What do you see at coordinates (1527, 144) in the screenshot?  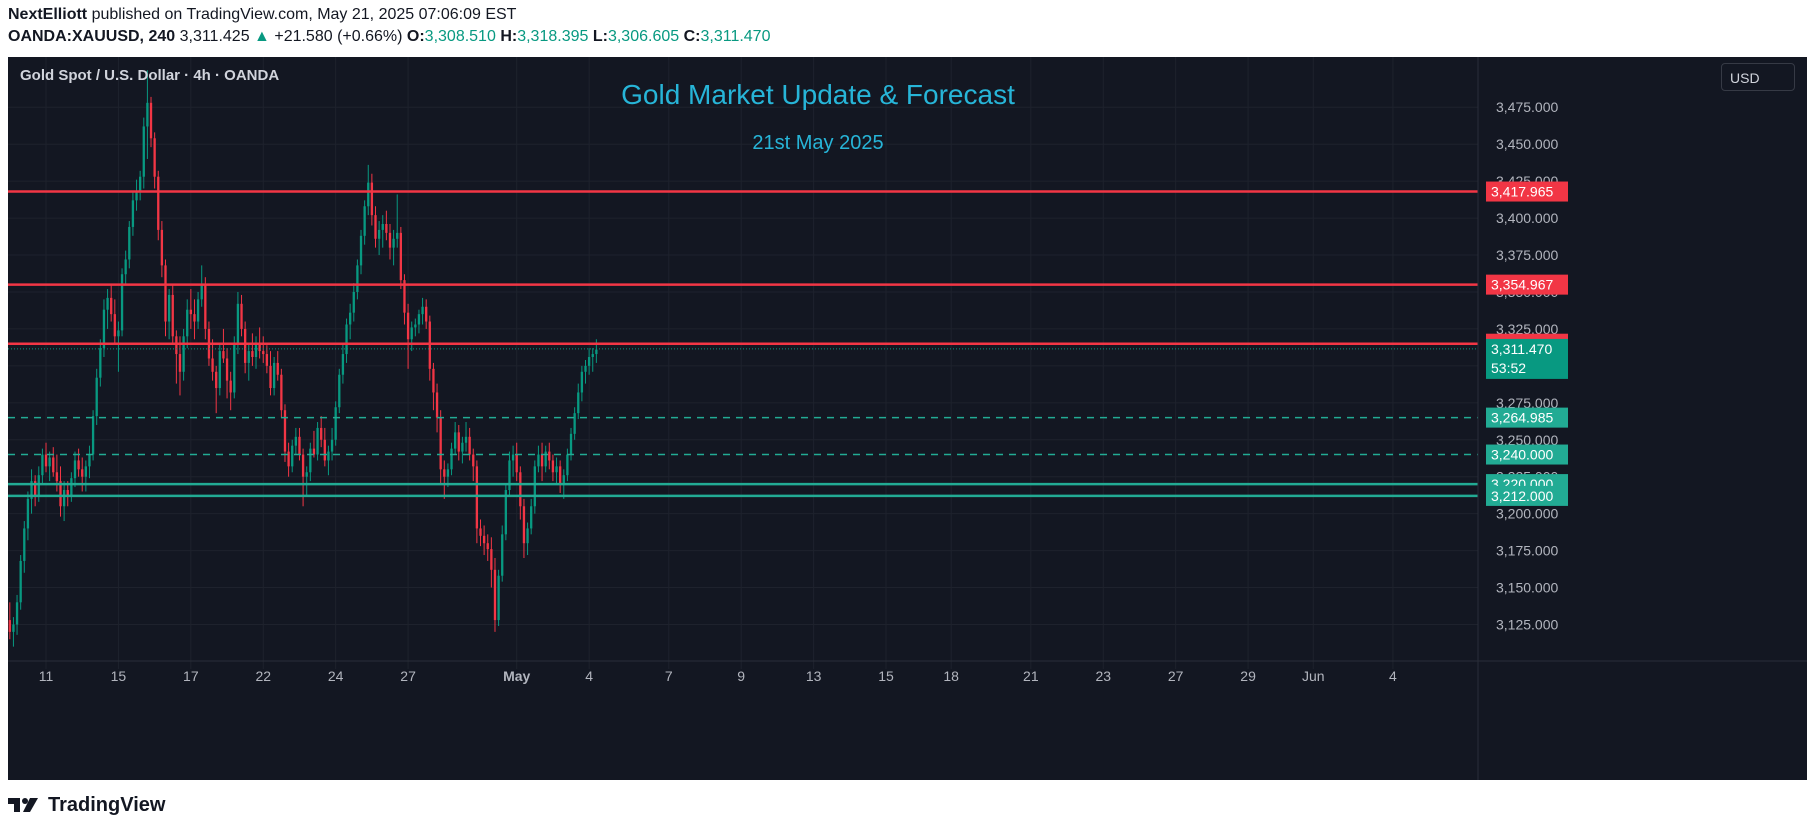 I see `y-tick-label: 3,450.000` at bounding box center [1527, 144].